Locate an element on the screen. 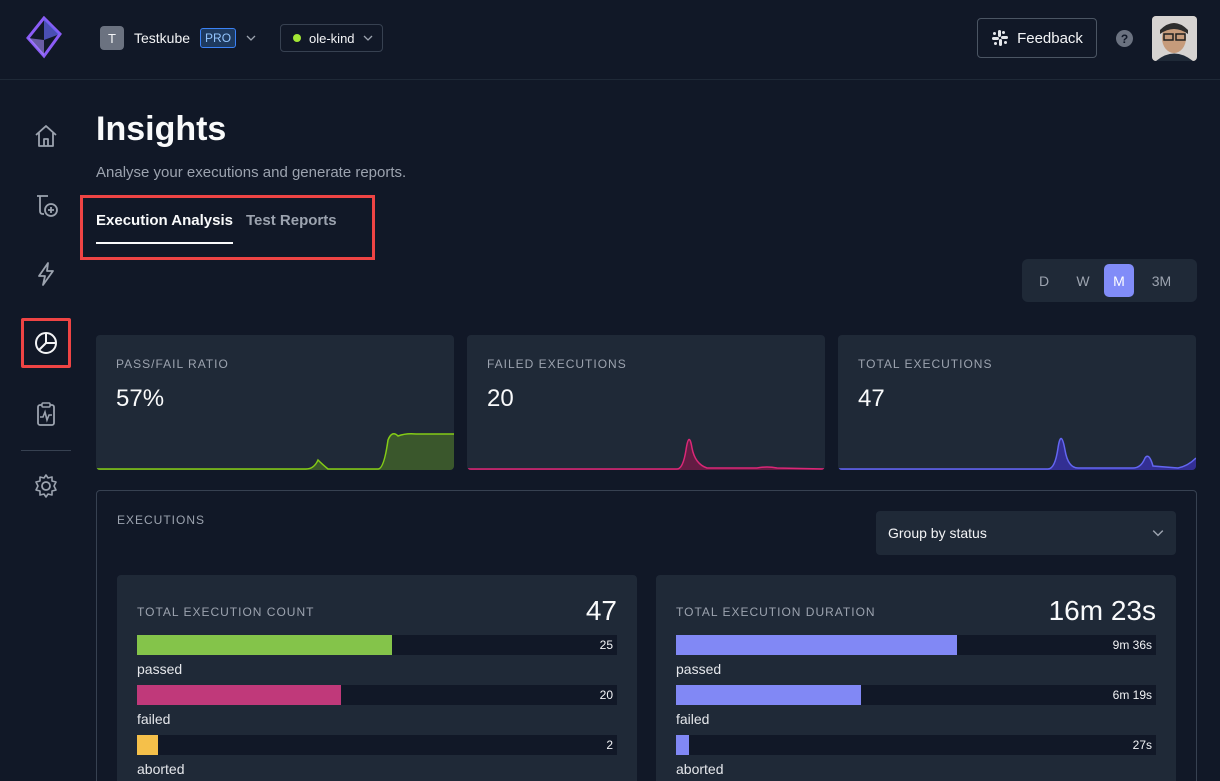 The height and width of the screenshot is (781, 1220). bar-row: 20 is located at coordinates (377, 695).